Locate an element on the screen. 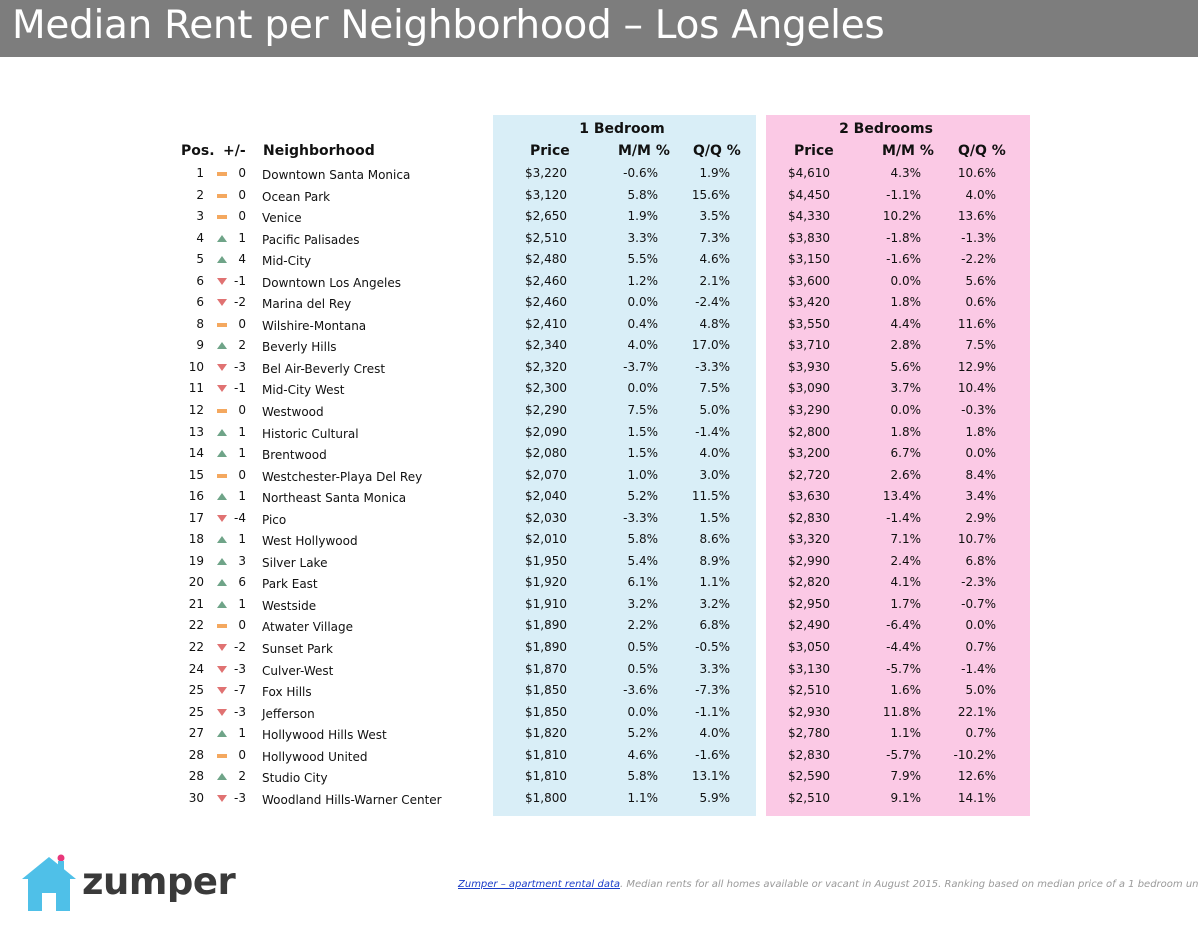  one-bedroom-qq: 7.3% is located at coordinates (715, 237).